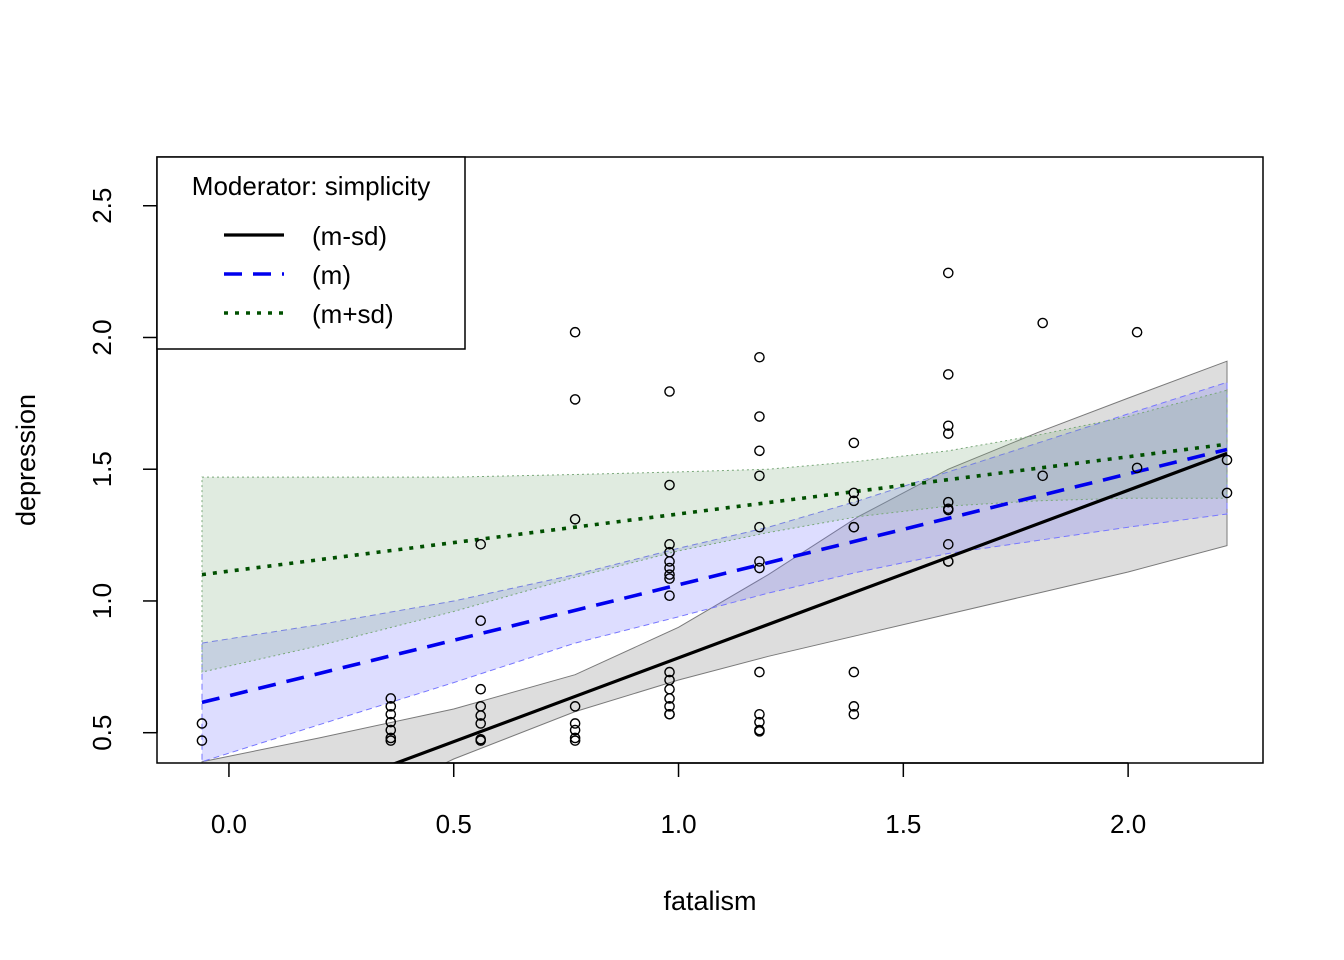  Describe the element at coordinates (102, 469) in the screenshot. I see `y-tick-label: 1.5` at that location.